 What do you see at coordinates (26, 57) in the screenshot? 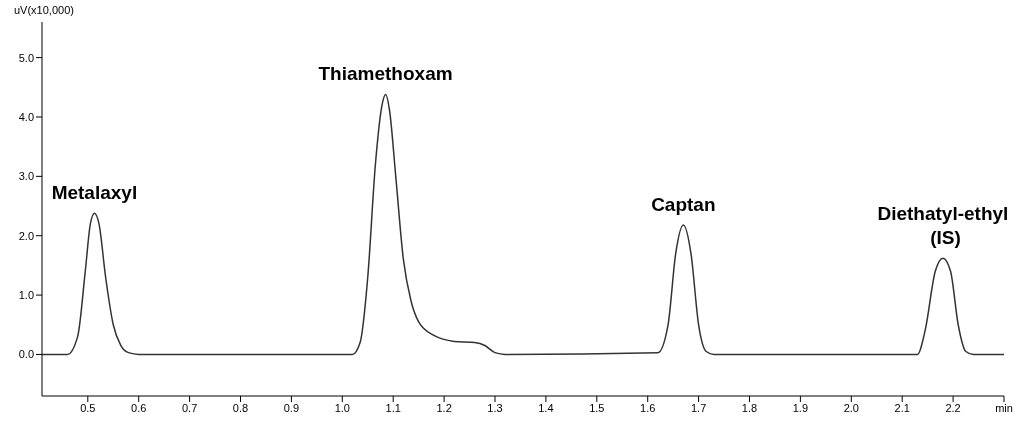
I see `y-tick-label: 5.0` at bounding box center [26, 57].